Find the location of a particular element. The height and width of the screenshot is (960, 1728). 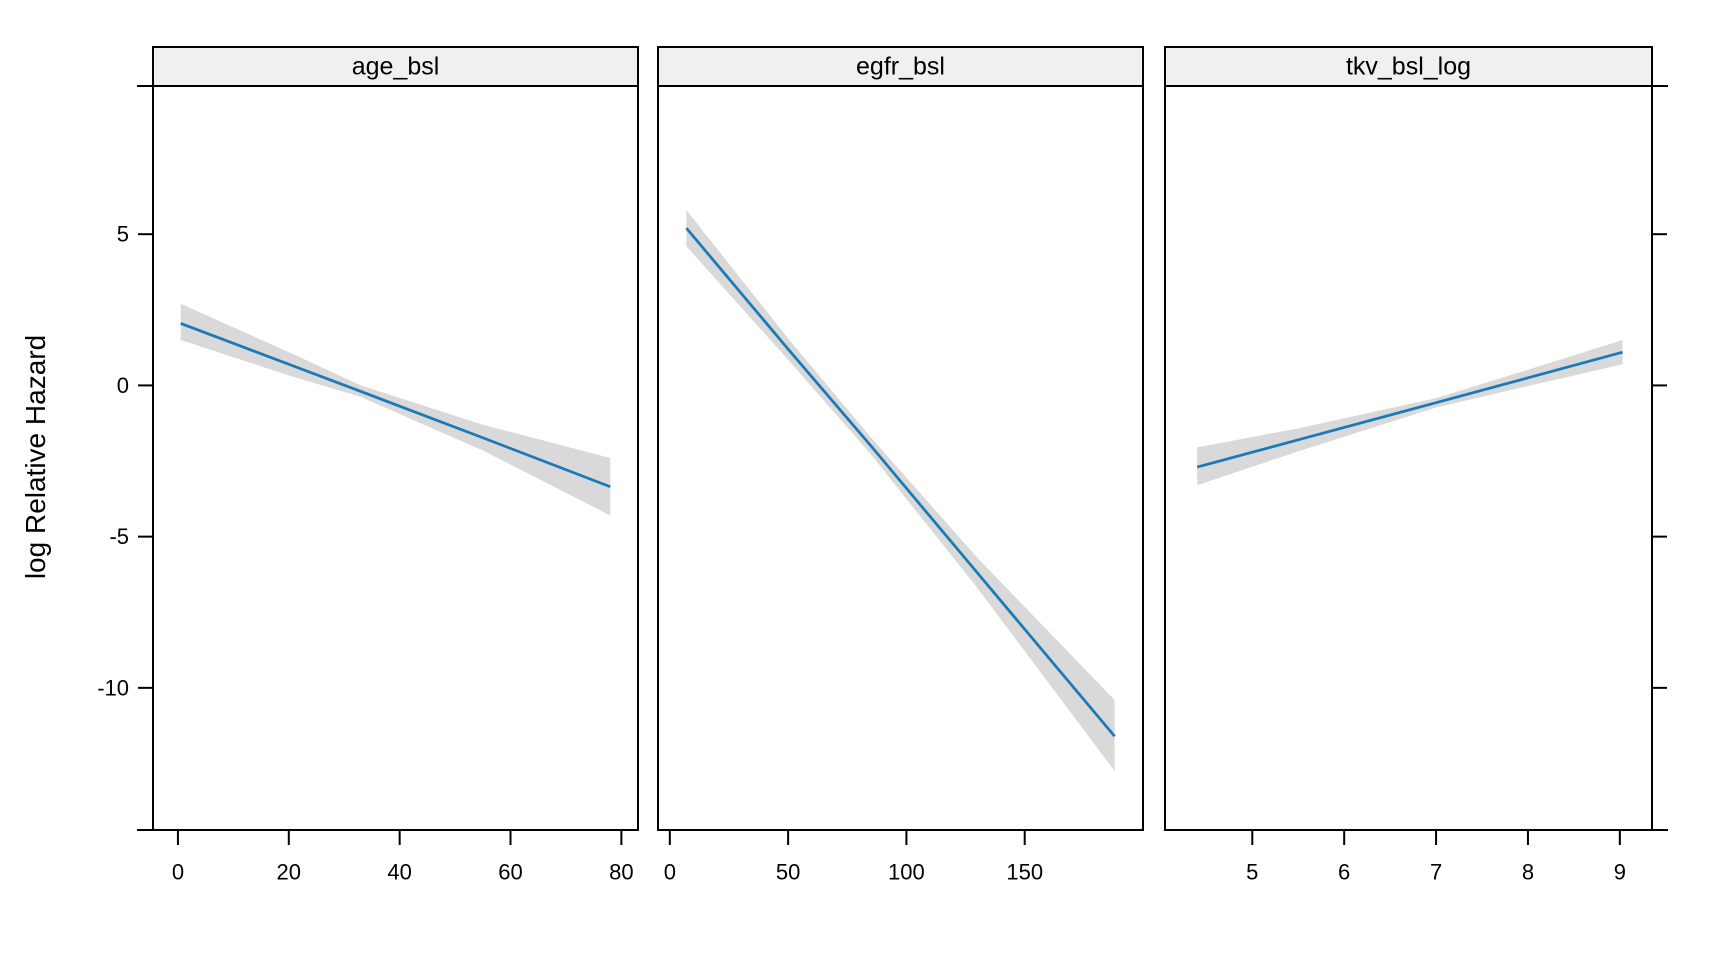

y-axis-tick-label: -10 is located at coordinates (113, 687).